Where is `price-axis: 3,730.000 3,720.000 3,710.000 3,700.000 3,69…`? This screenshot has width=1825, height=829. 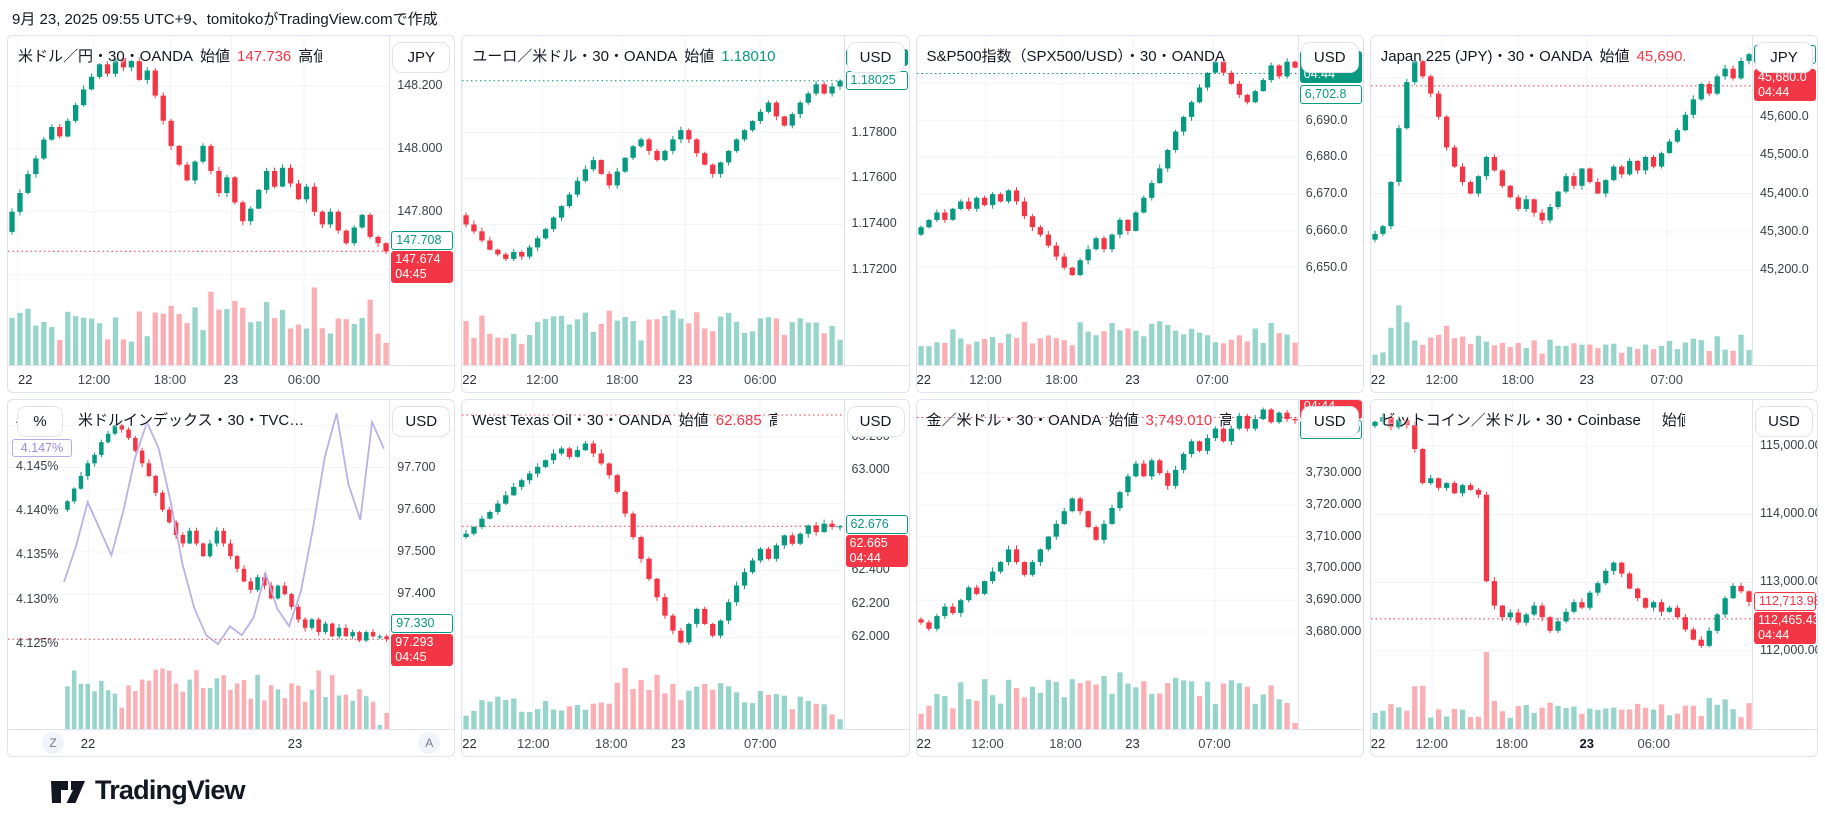
price-axis: 3,730.000 3,720.000 3,710.000 3,700.000 3,69… is located at coordinates (1330, 565).